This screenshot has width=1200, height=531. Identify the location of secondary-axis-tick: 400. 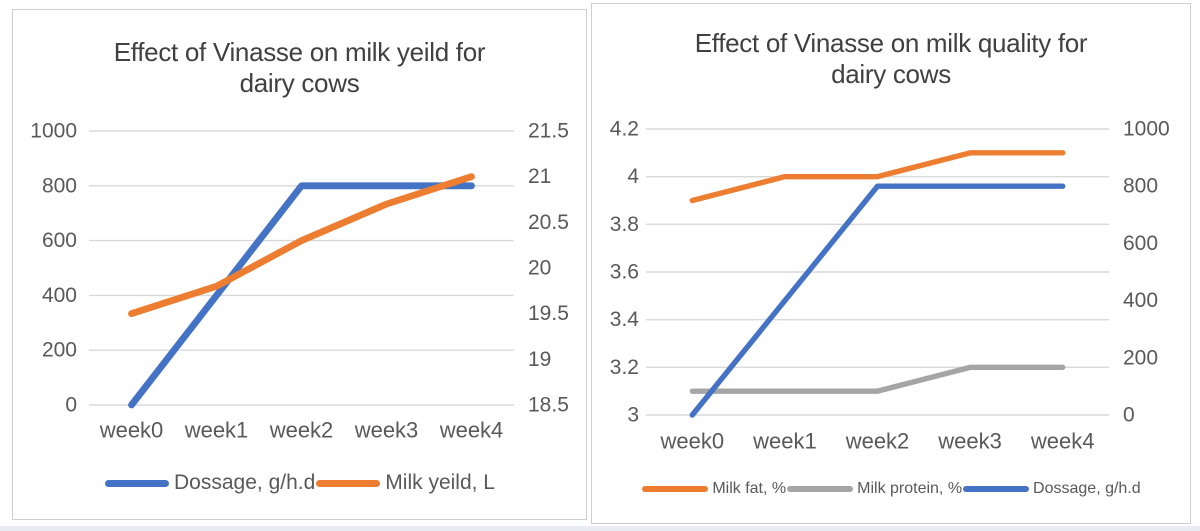
(1140, 300).